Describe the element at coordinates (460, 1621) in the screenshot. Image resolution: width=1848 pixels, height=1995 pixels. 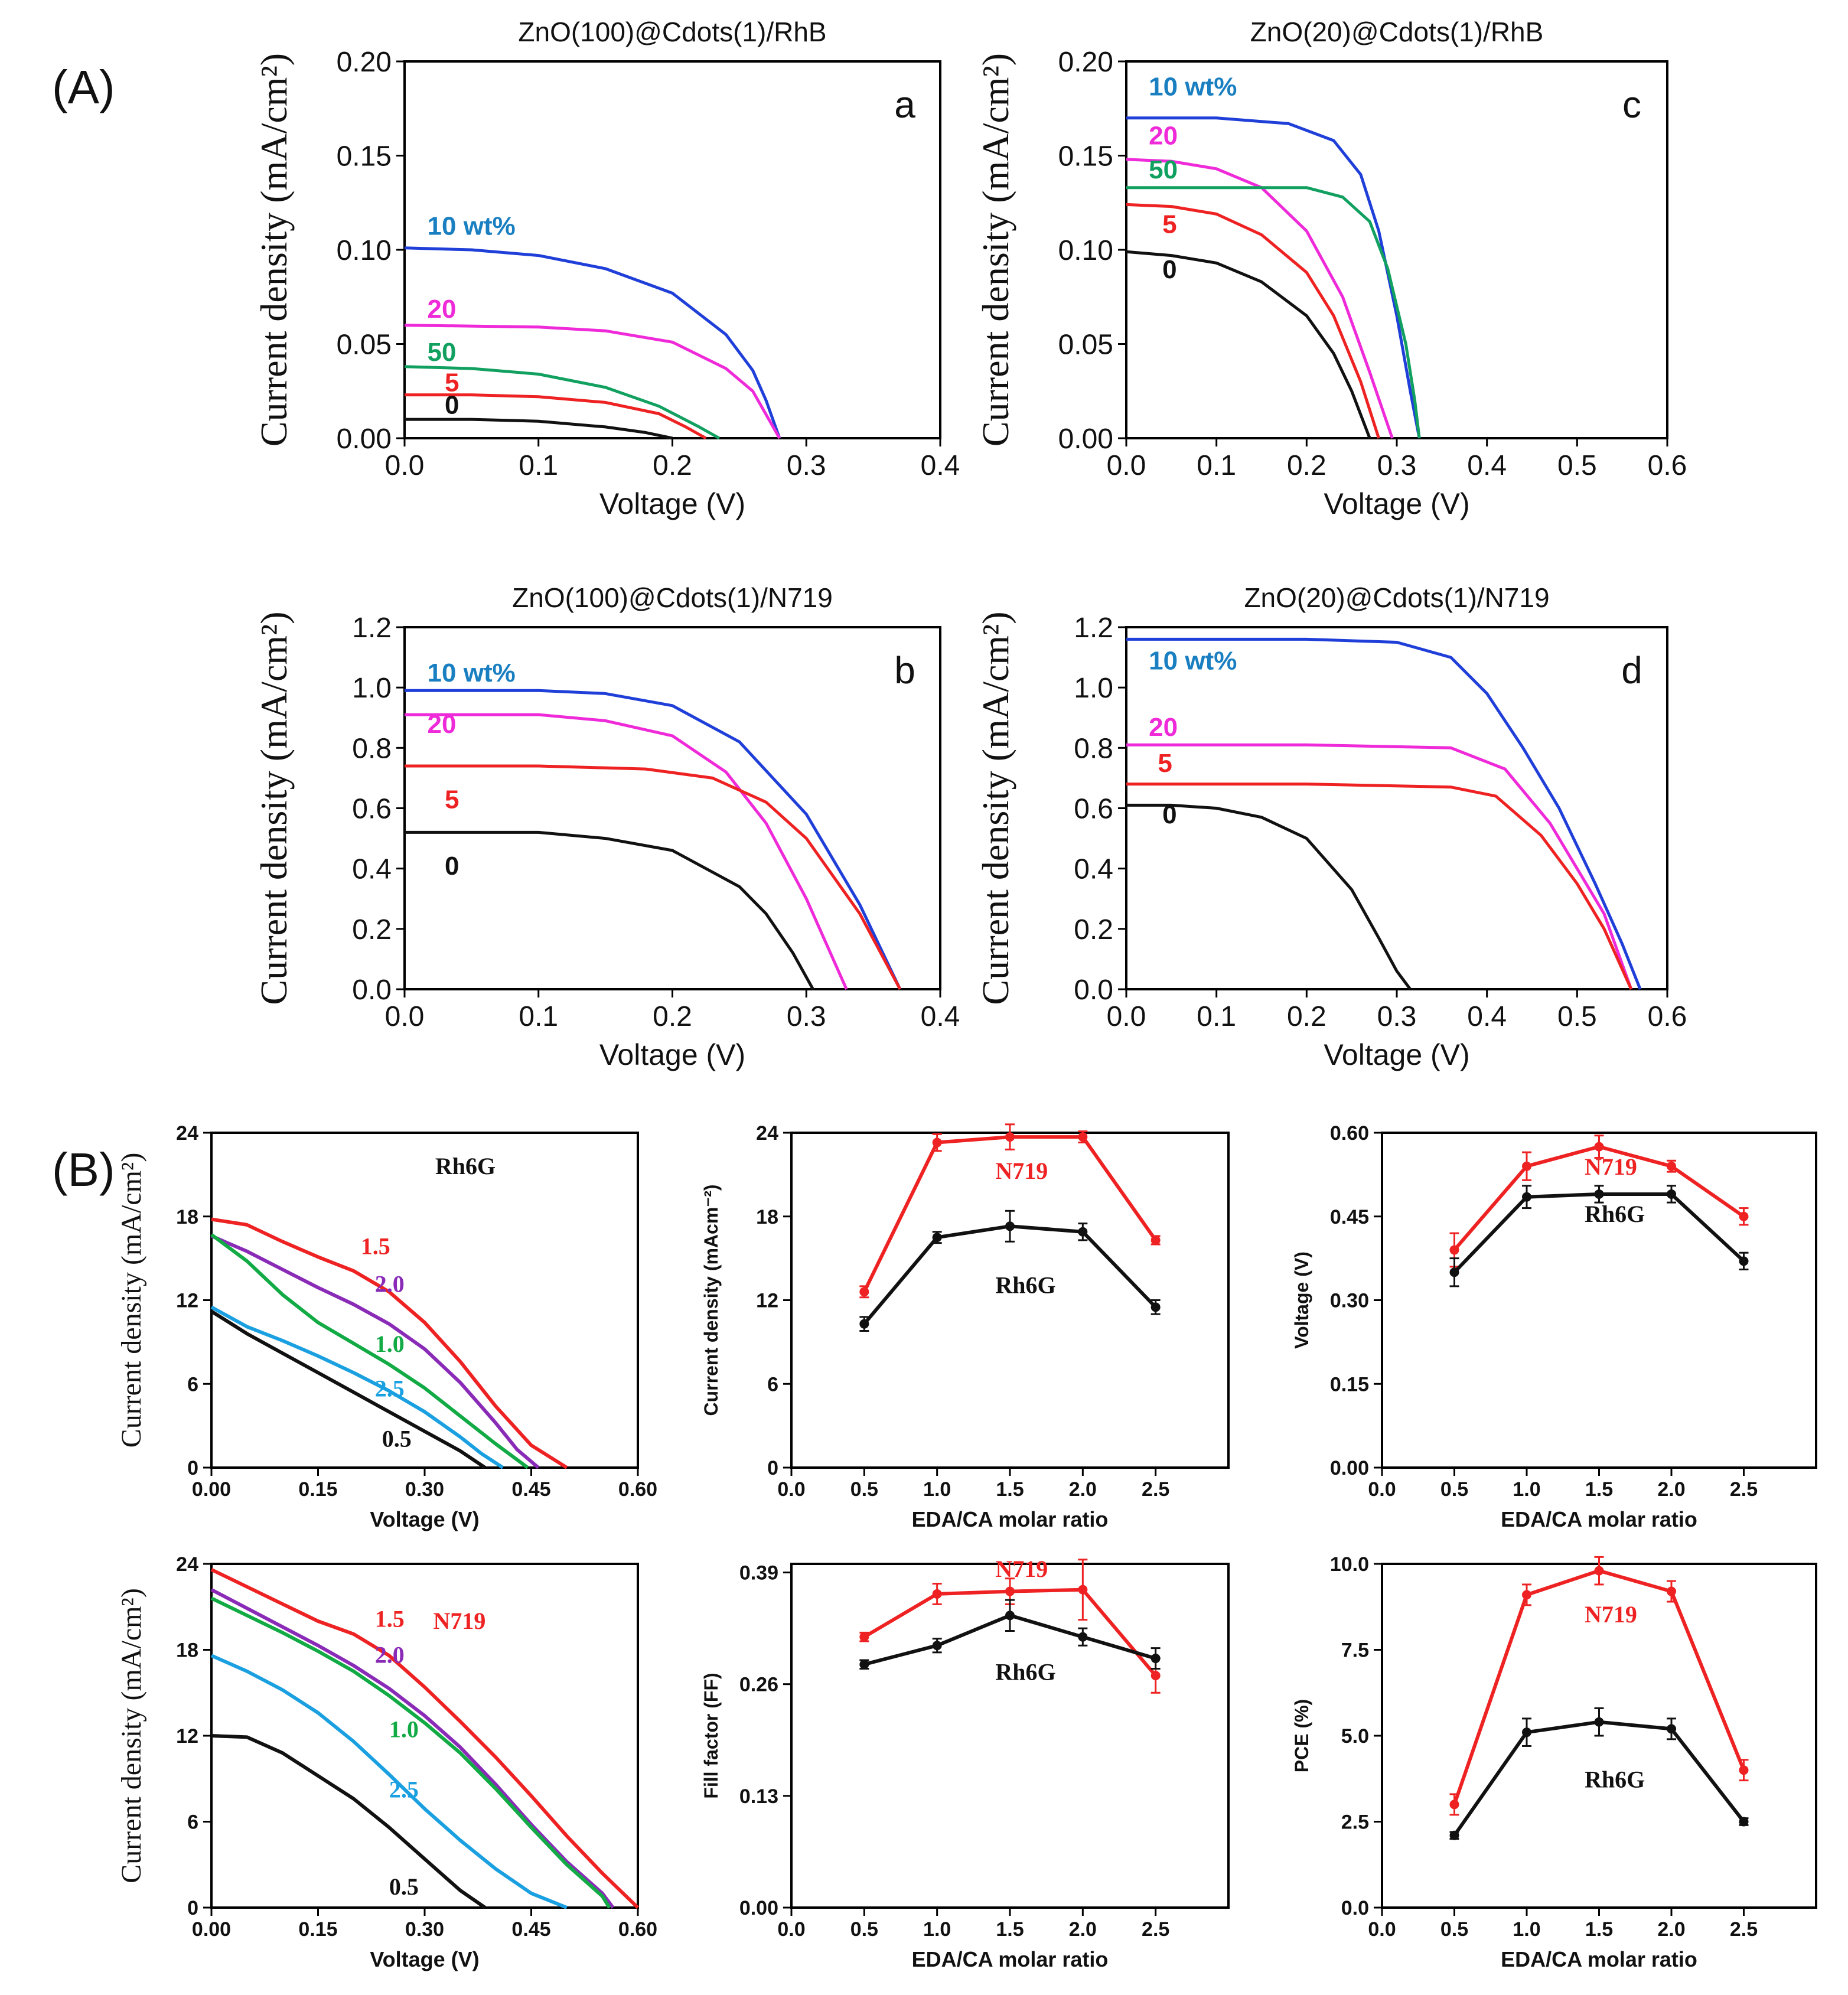
I see `chart-title: N719` at that location.